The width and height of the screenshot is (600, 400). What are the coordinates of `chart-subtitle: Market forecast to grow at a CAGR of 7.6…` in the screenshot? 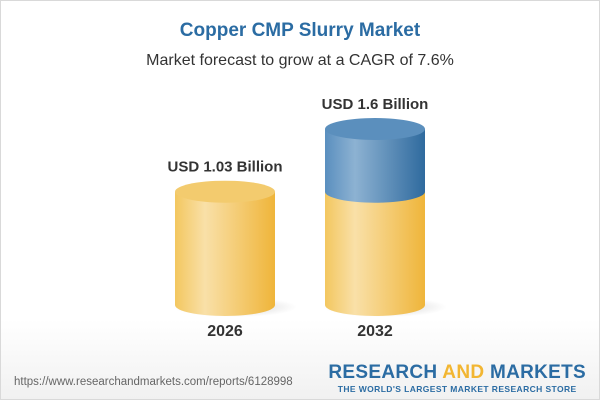 It's located at (300, 60).